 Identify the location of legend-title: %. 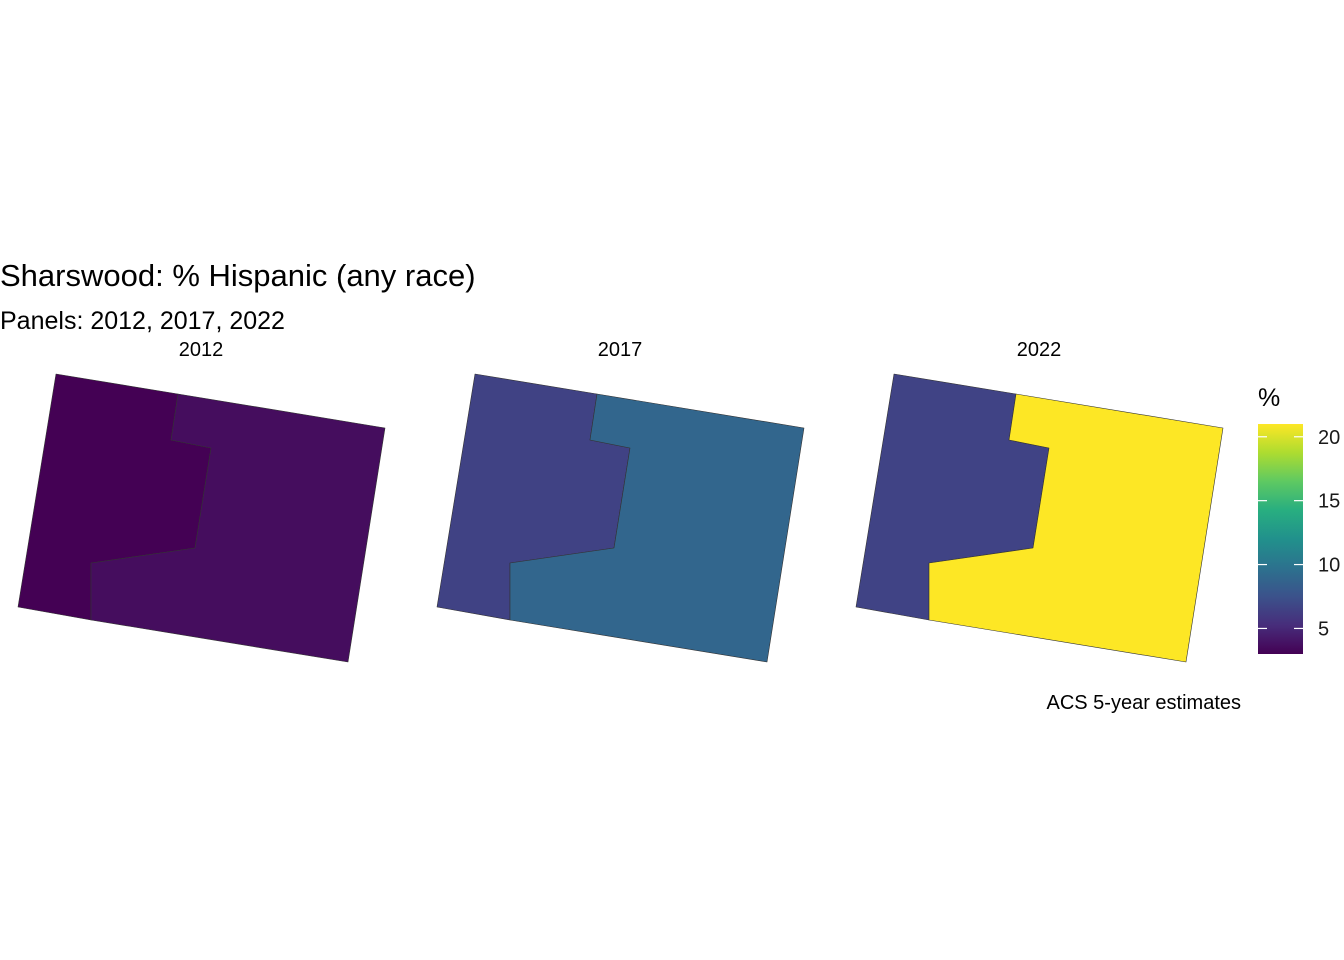
(1269, 398).